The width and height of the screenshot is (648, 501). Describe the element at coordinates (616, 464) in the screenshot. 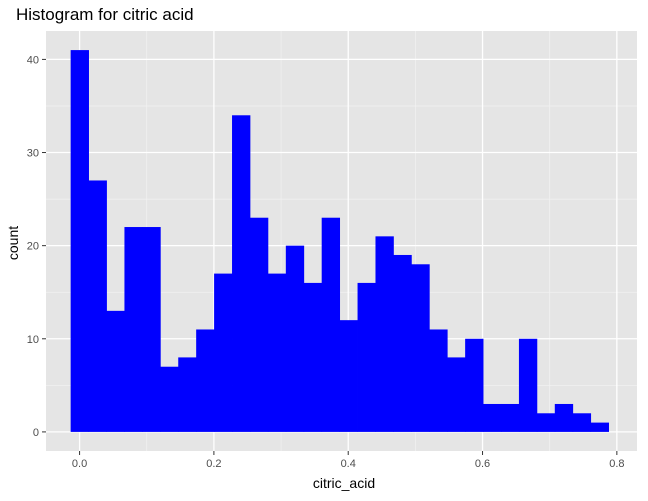

I see `x-tick-label: 0.8` at that location.